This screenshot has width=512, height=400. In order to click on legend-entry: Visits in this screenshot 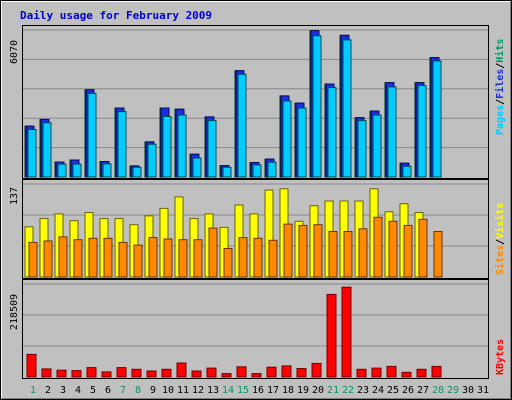, I will do `click(500, 221)`.